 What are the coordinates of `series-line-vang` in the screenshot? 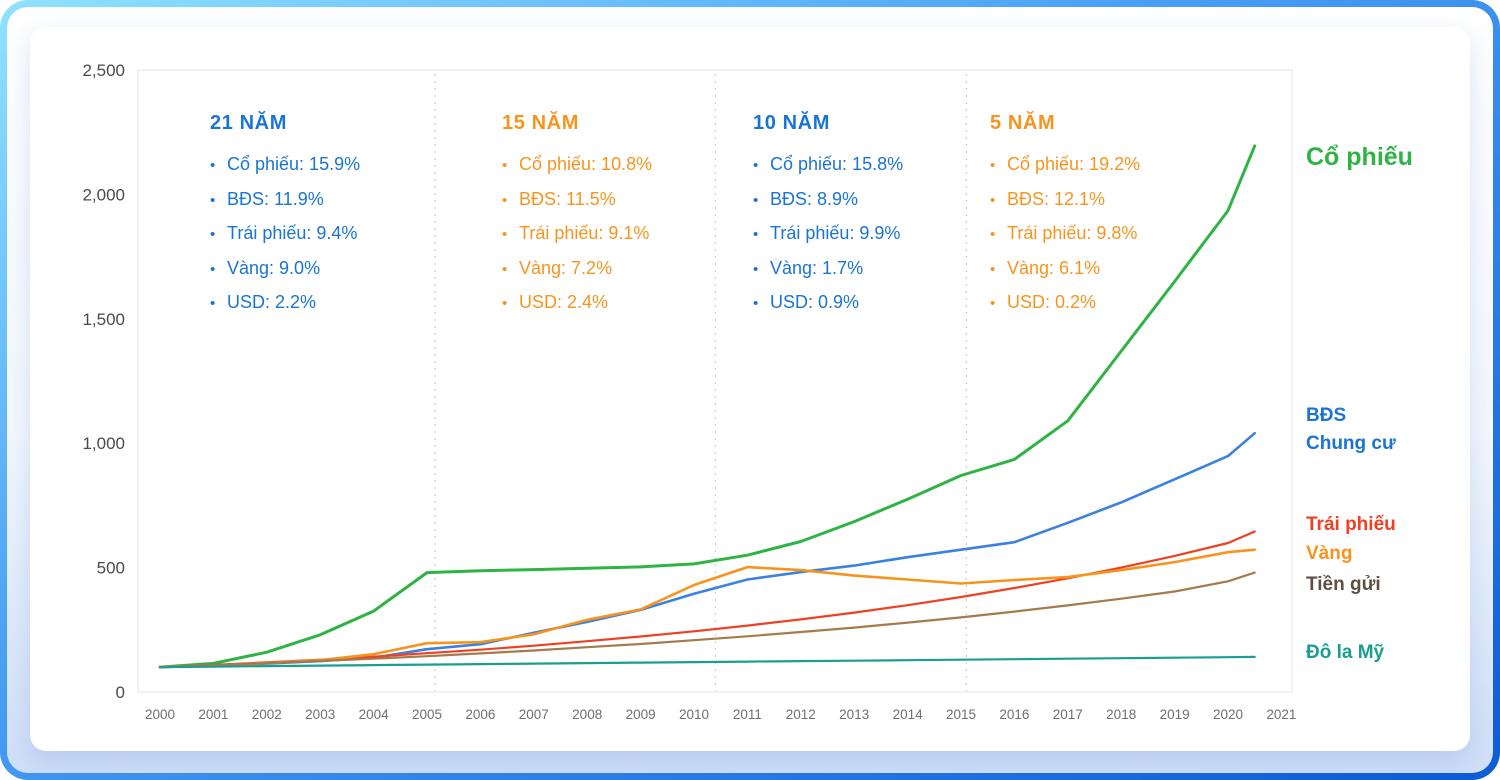 It's located at (707, 608).